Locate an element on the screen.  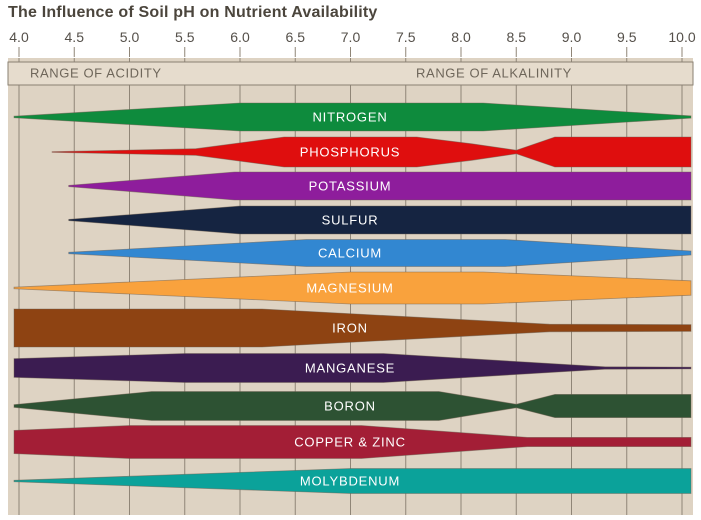
band-sulfur is located at coordinates (380, 220).